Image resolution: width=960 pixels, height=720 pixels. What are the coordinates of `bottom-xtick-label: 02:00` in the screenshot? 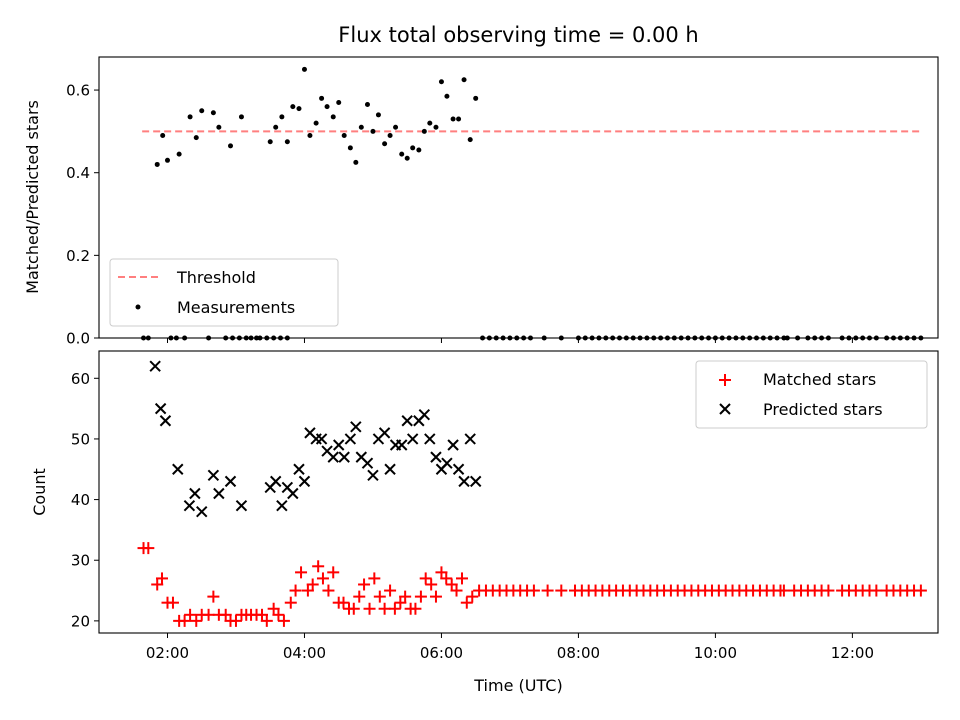 It's located at (167, 653).